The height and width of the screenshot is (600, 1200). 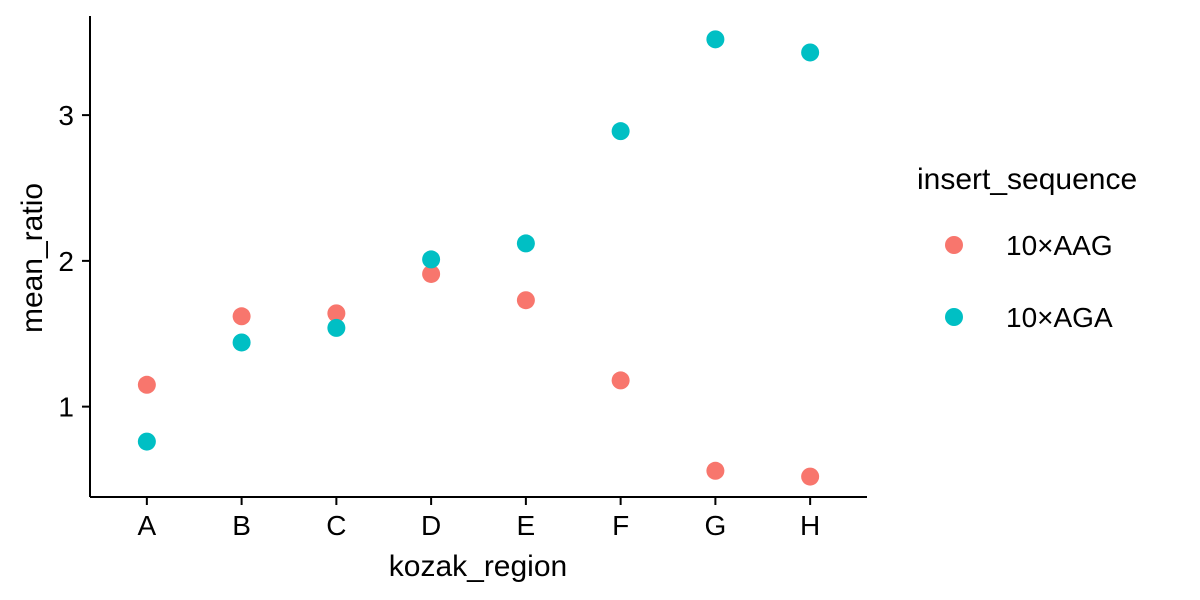 What do you see at coordinates (620, 380) in the screenshot?
I see `data-point-series-1-F` at bounding box center [620, 380].